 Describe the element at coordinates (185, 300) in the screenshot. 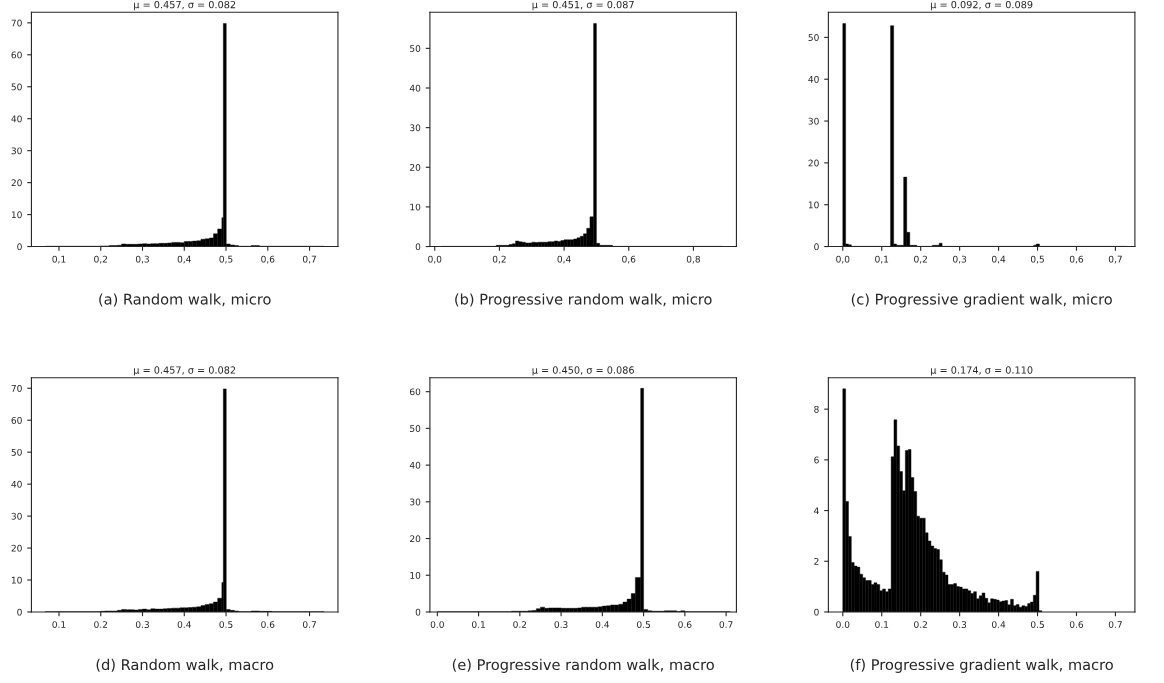

I see `text: (a) Random walk, micro` at that location.